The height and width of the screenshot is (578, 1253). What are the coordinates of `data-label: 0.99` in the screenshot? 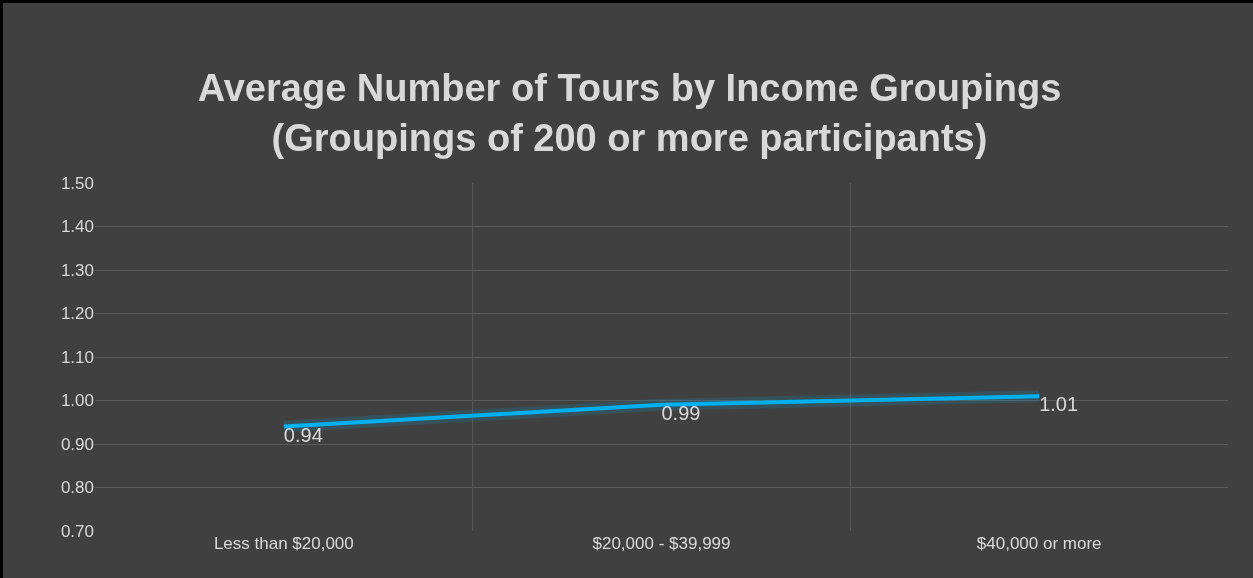 It's located at (681, 412).